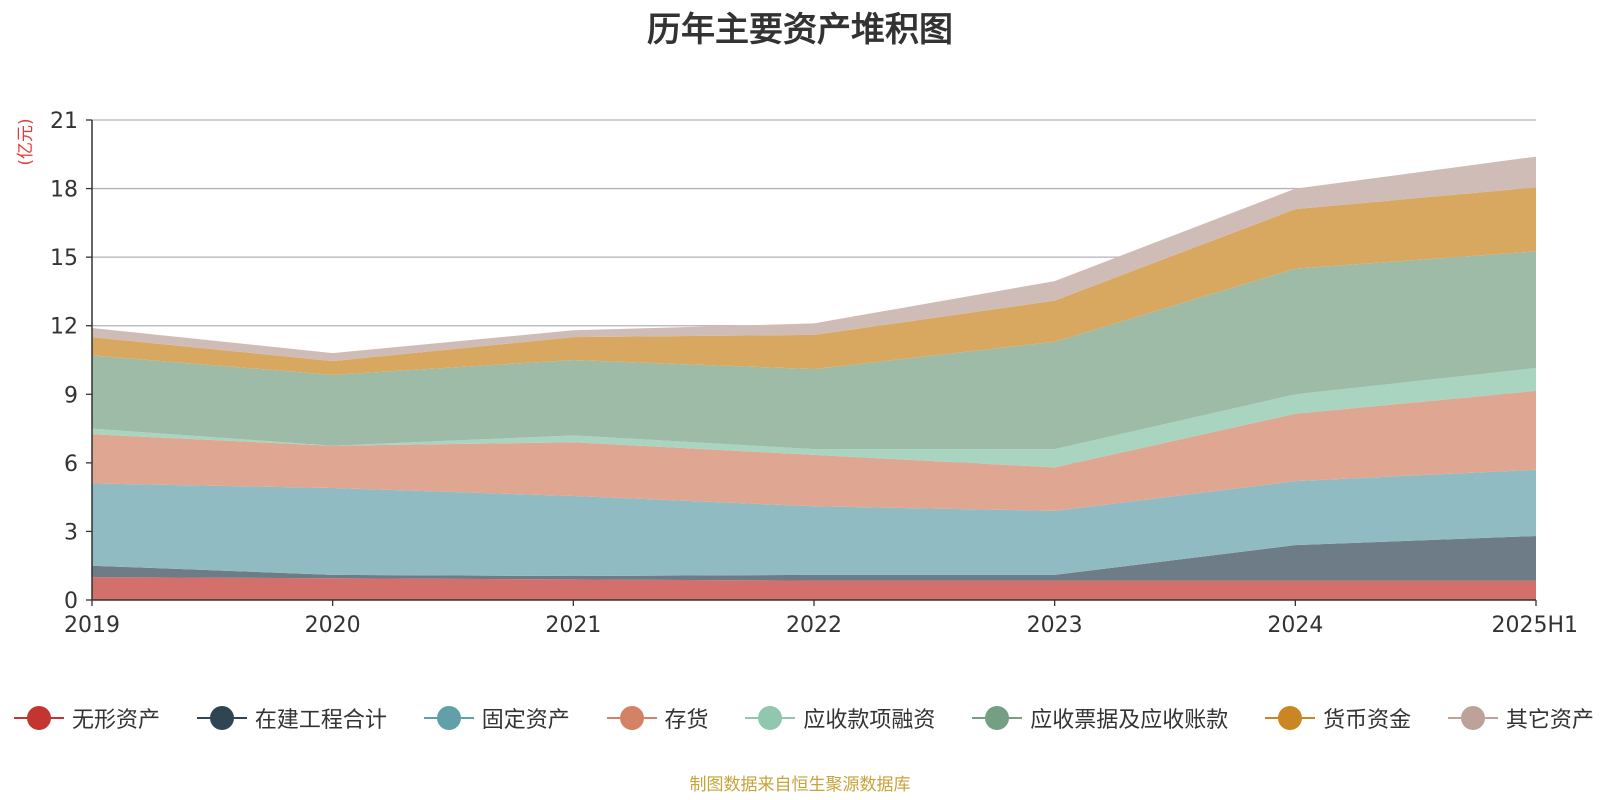  What do you see at coordinates (1549, 720) in the screenshot?
I see `legend-label: 其它资产` at bounding box center [1549, 720].